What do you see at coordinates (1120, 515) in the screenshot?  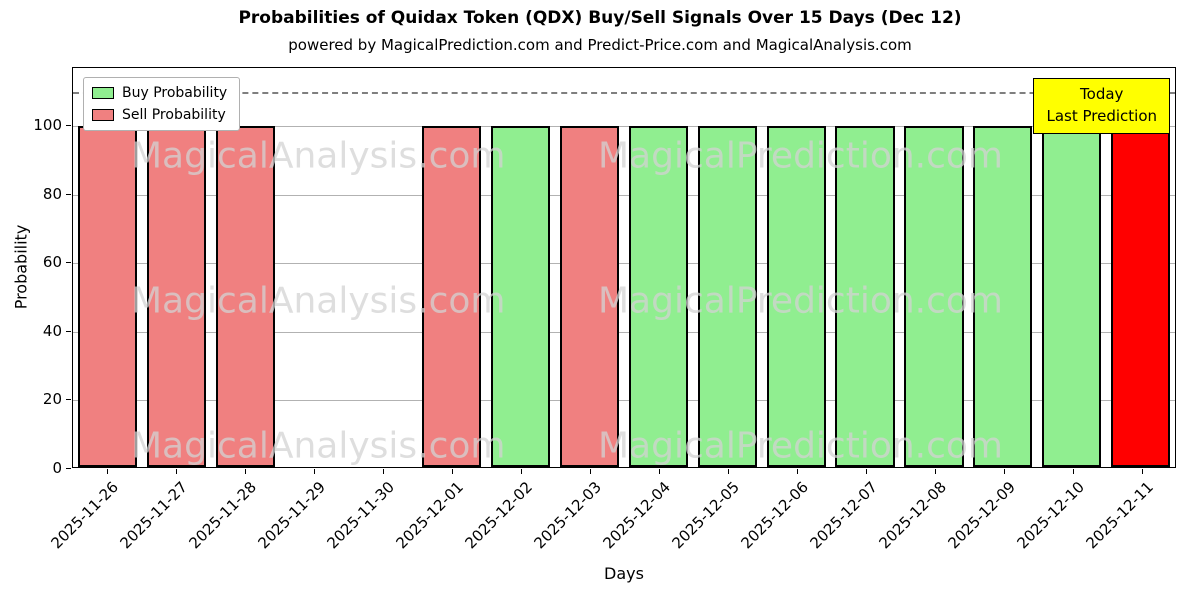 I see `x-tick-label: 2025-12-11` at bounding box center [1120, 515].